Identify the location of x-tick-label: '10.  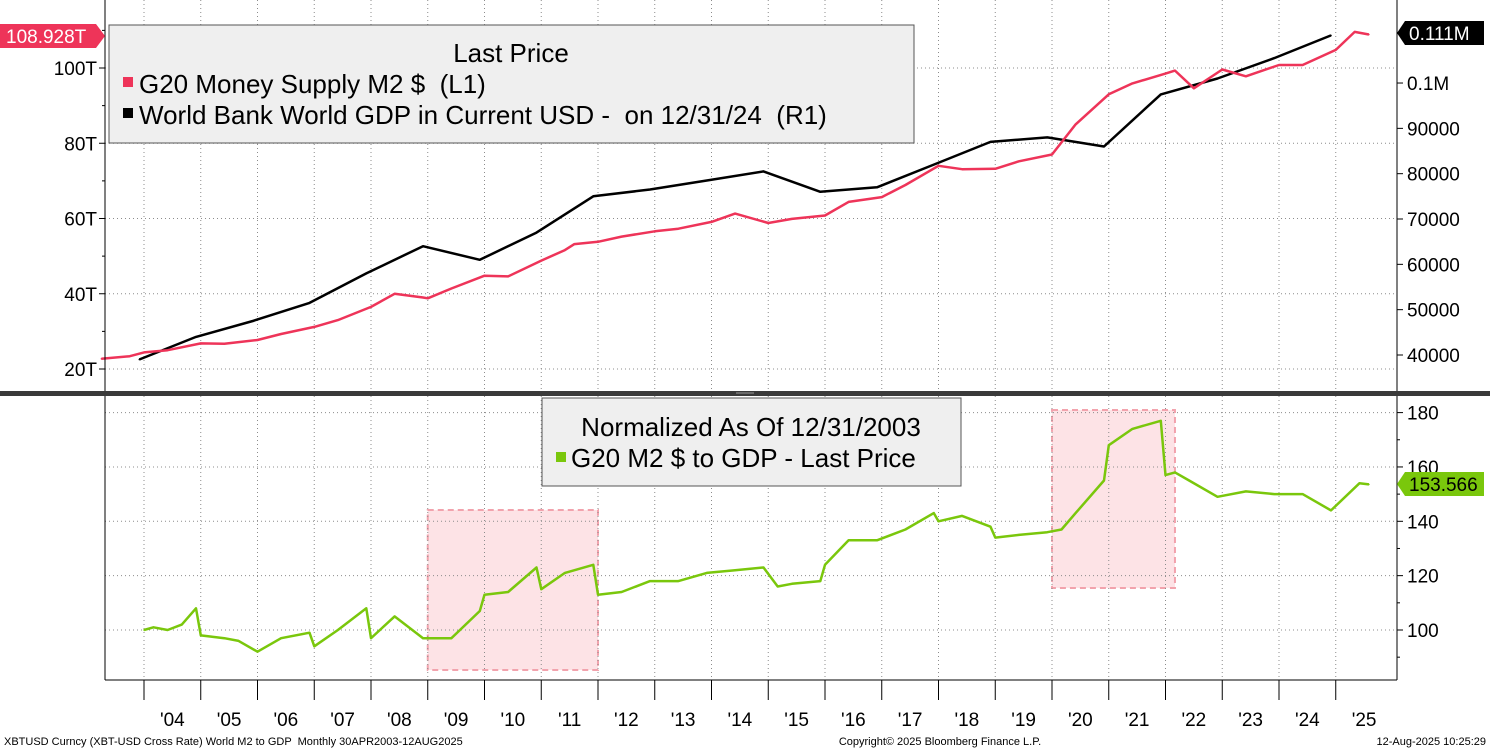
(512, 720).